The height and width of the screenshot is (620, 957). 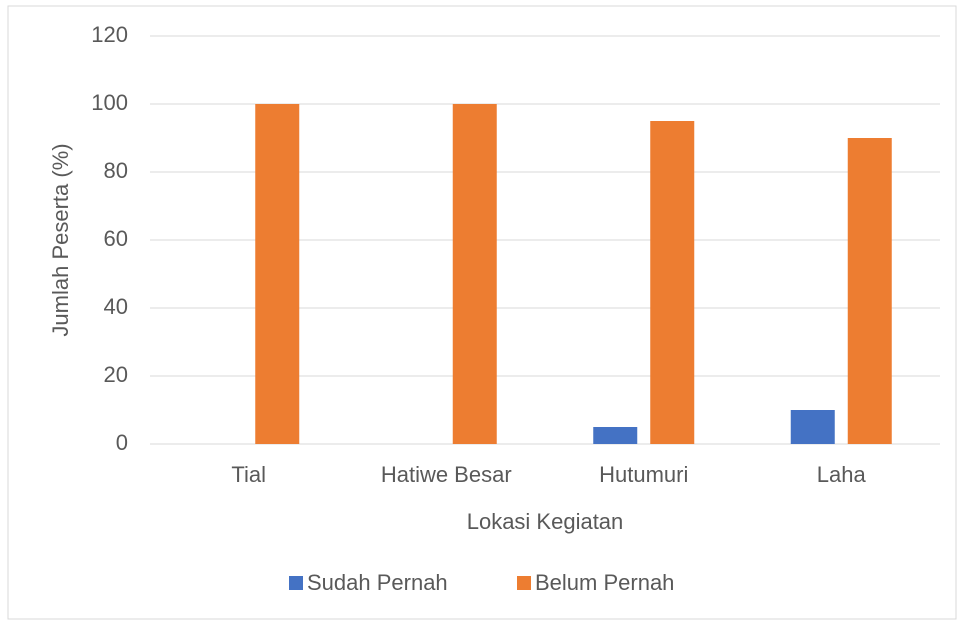 I want to click on x-tick-label: Laha, so click(x=842, y=474).